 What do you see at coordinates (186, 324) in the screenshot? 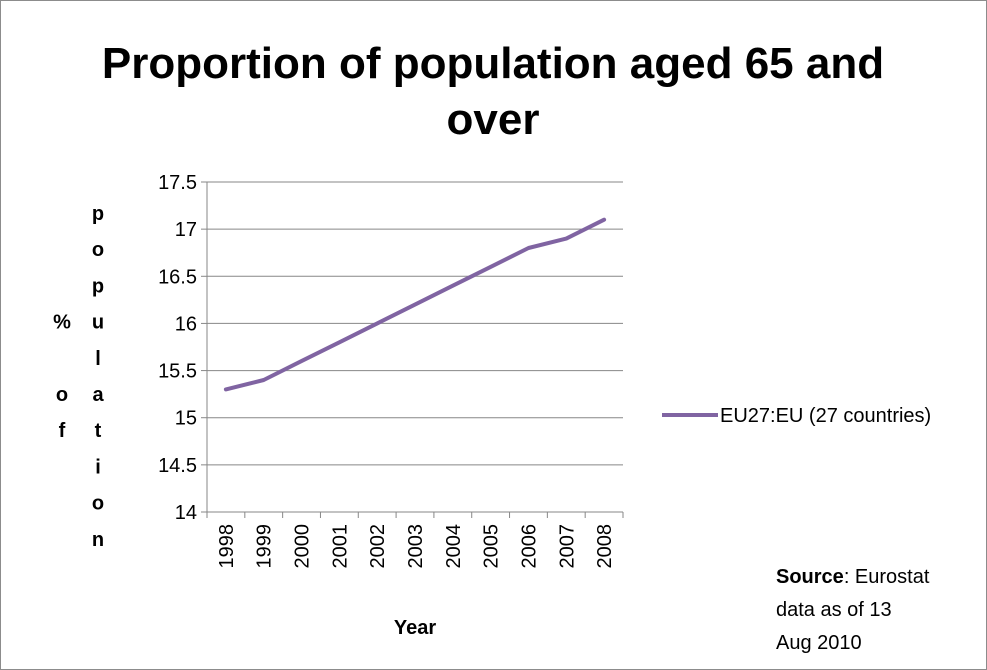
I see `y-tick-label: 16` at bounding box center [186, 324].